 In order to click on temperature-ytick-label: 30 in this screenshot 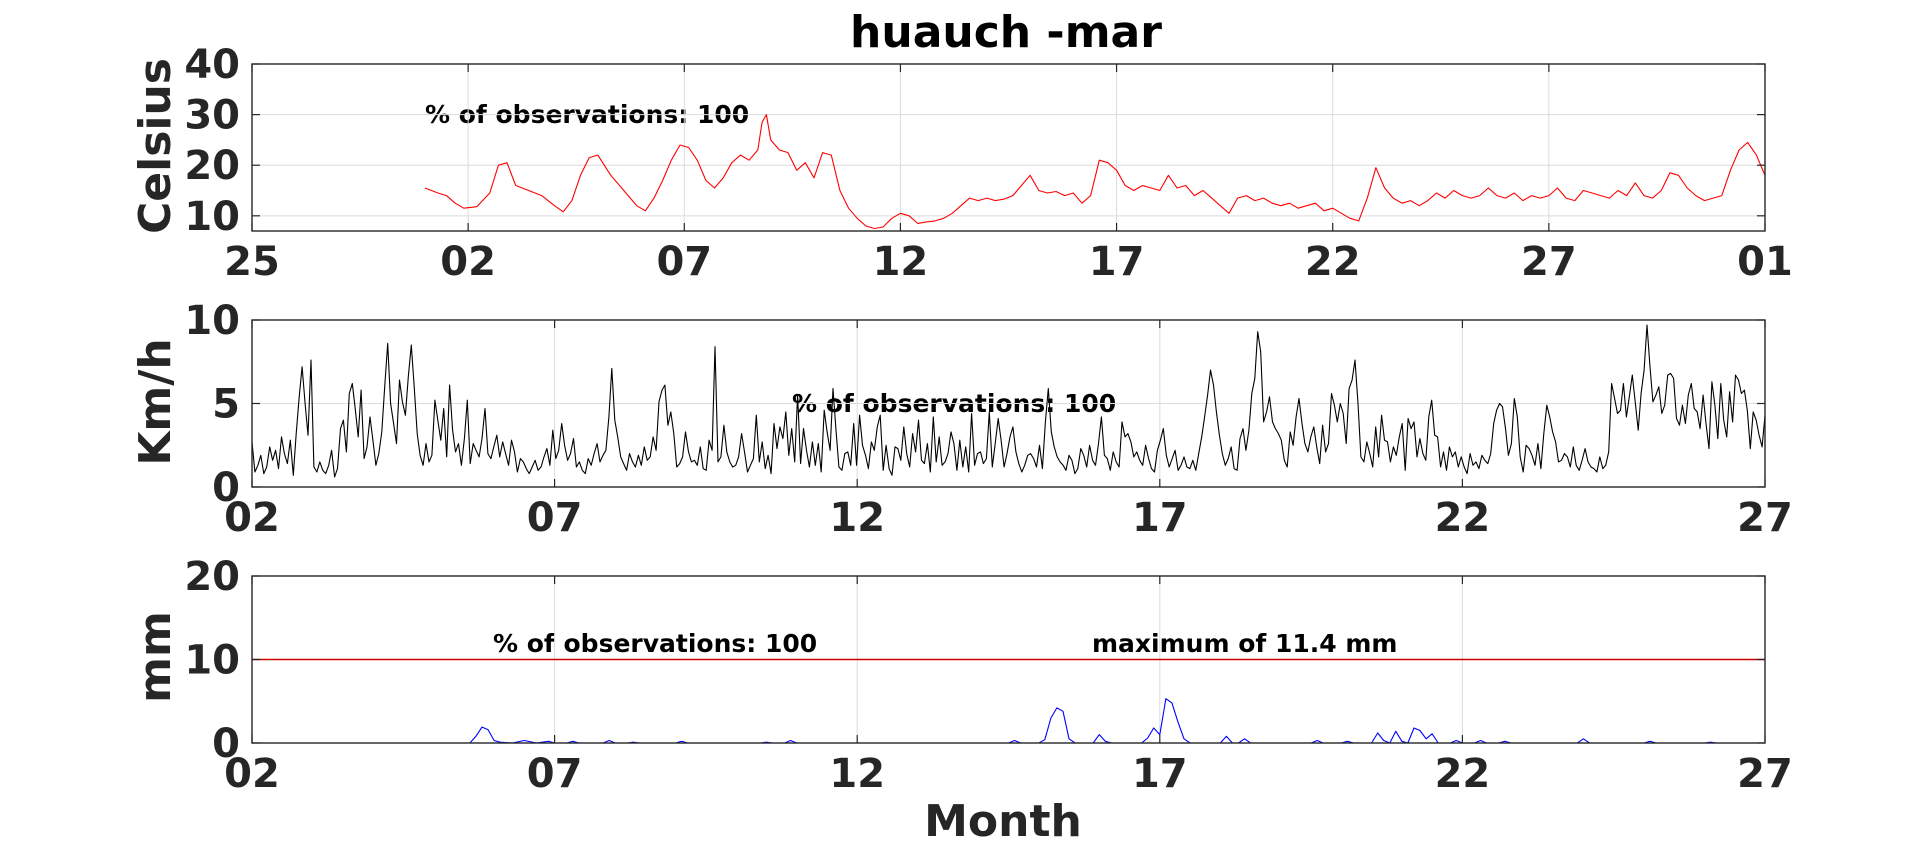, I will do `click(212, 116)`.